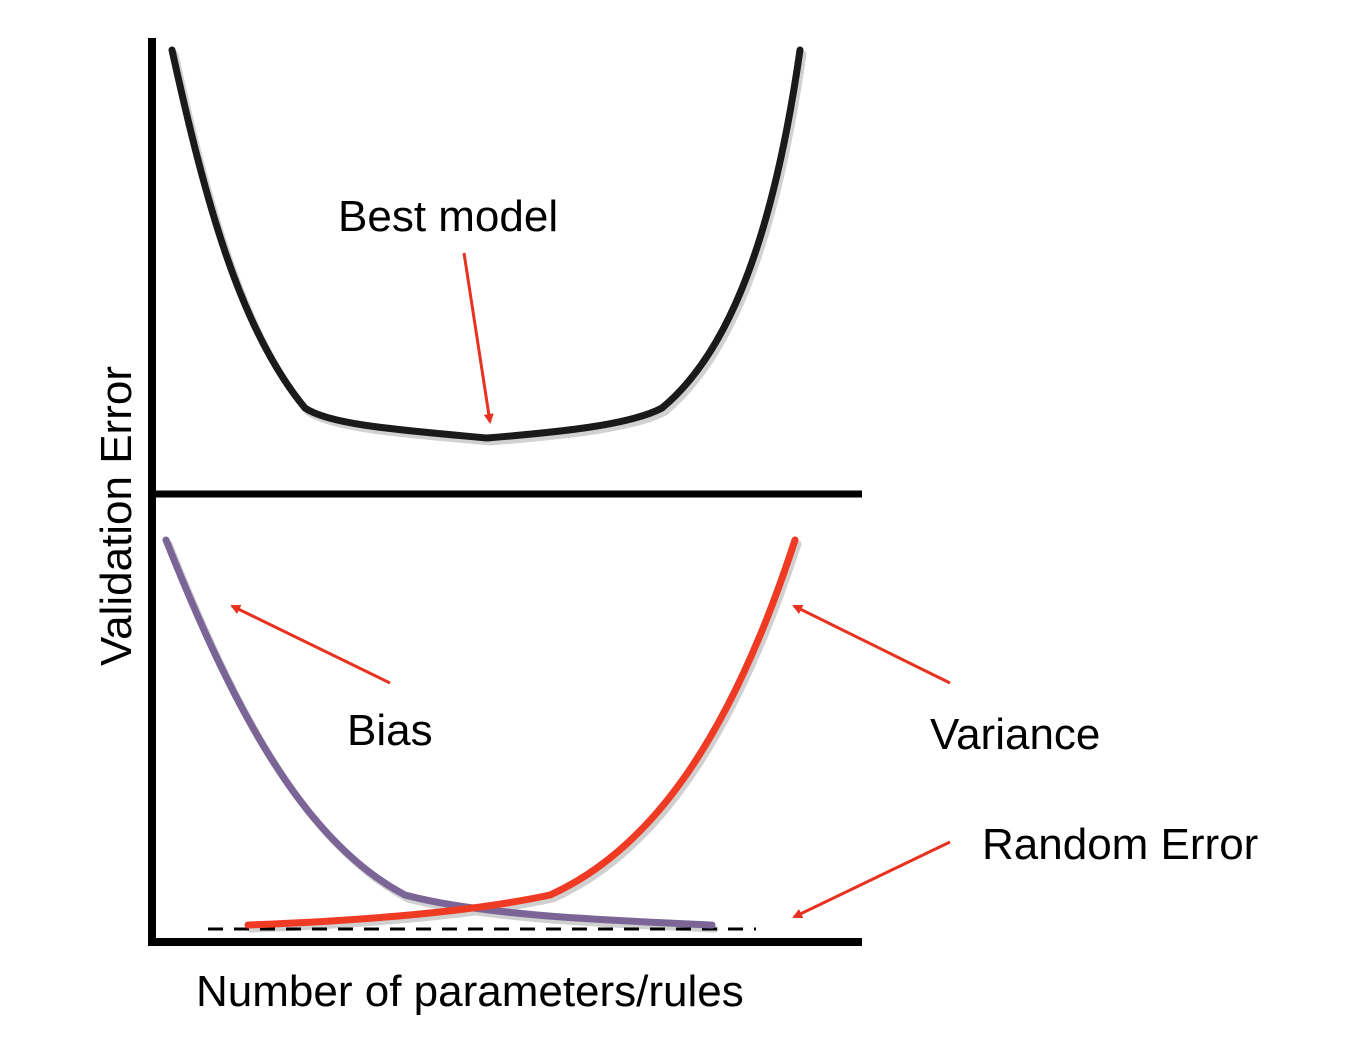 The image size is (1347, 1050). Describe the element at coordinates (448, 216) in the screenshot. I see `best-model-label: Best model` at that location.